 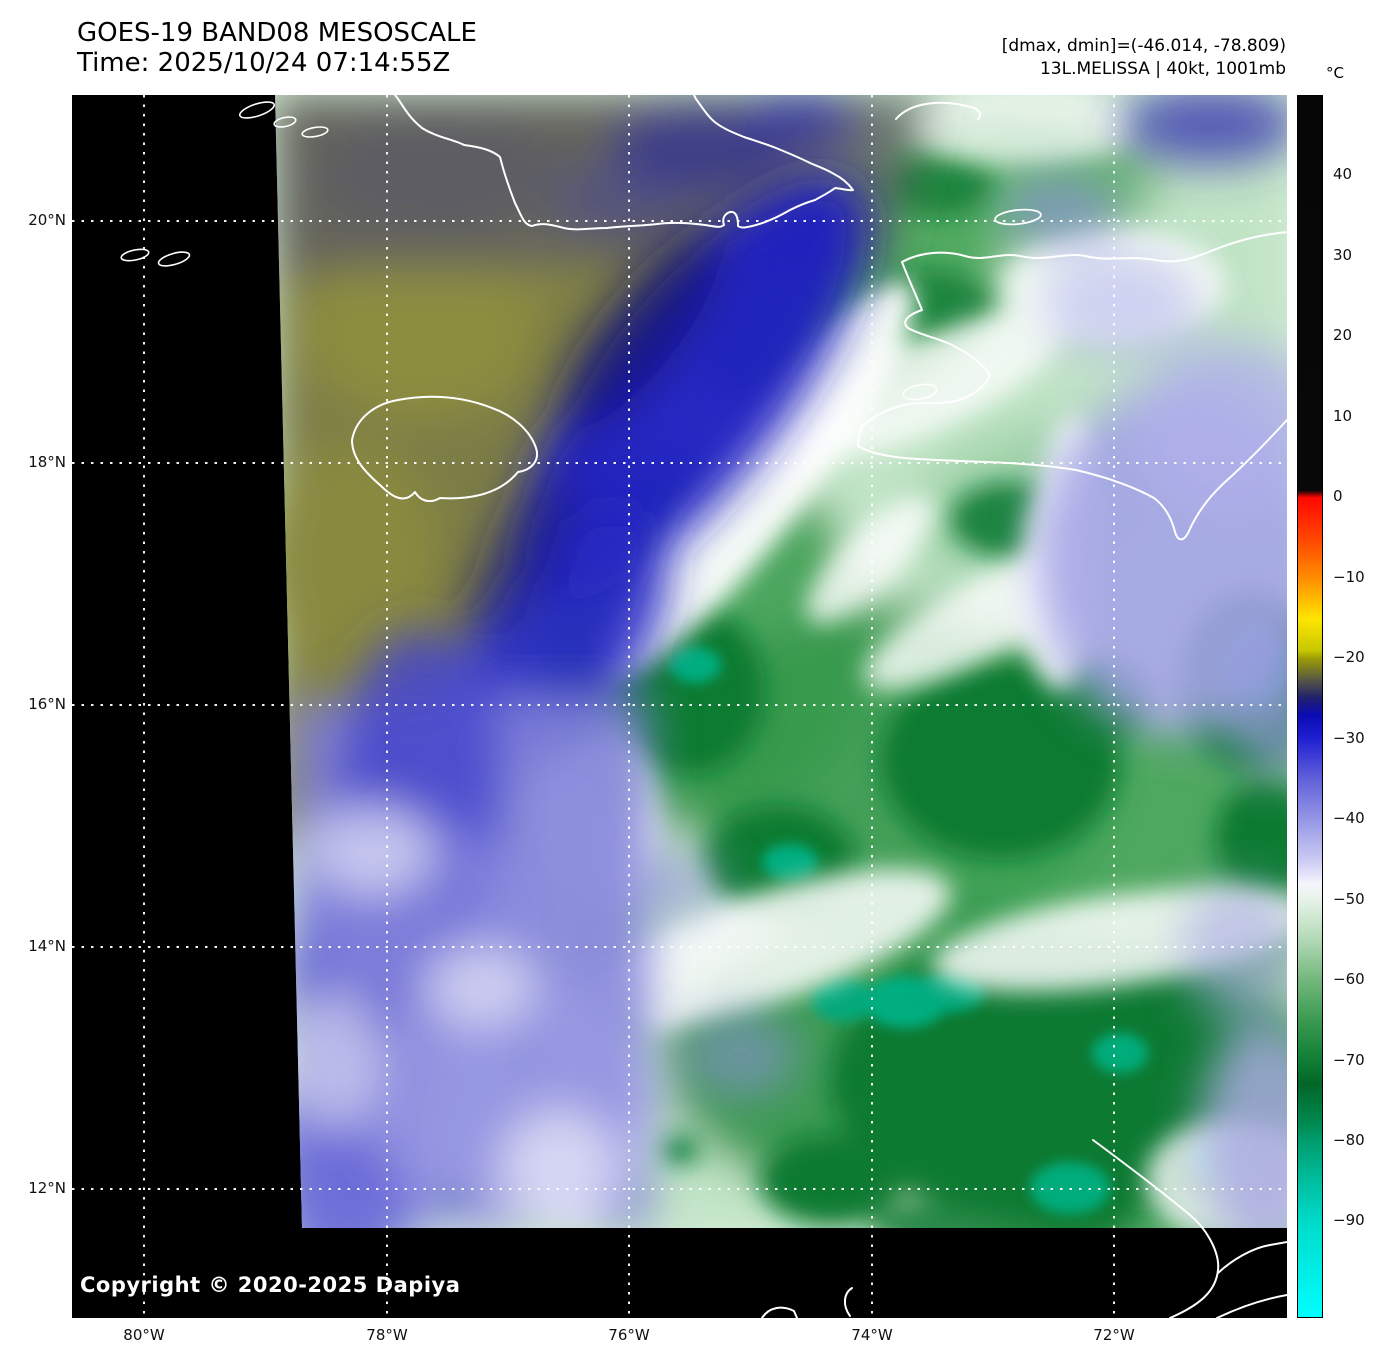 I want to click on colorbar-tick-label: −20, so click(x=1349, y=657).